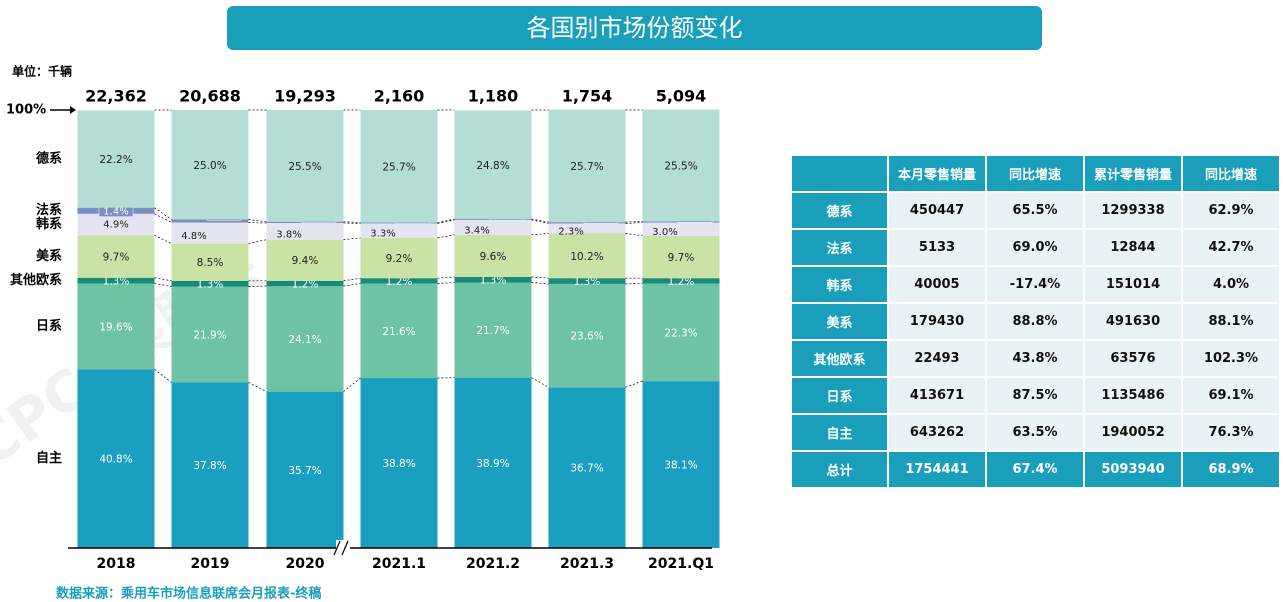 This screenshot has height=602, width=1283. I want to click on data-label: 9.7%, so click(116, 258).